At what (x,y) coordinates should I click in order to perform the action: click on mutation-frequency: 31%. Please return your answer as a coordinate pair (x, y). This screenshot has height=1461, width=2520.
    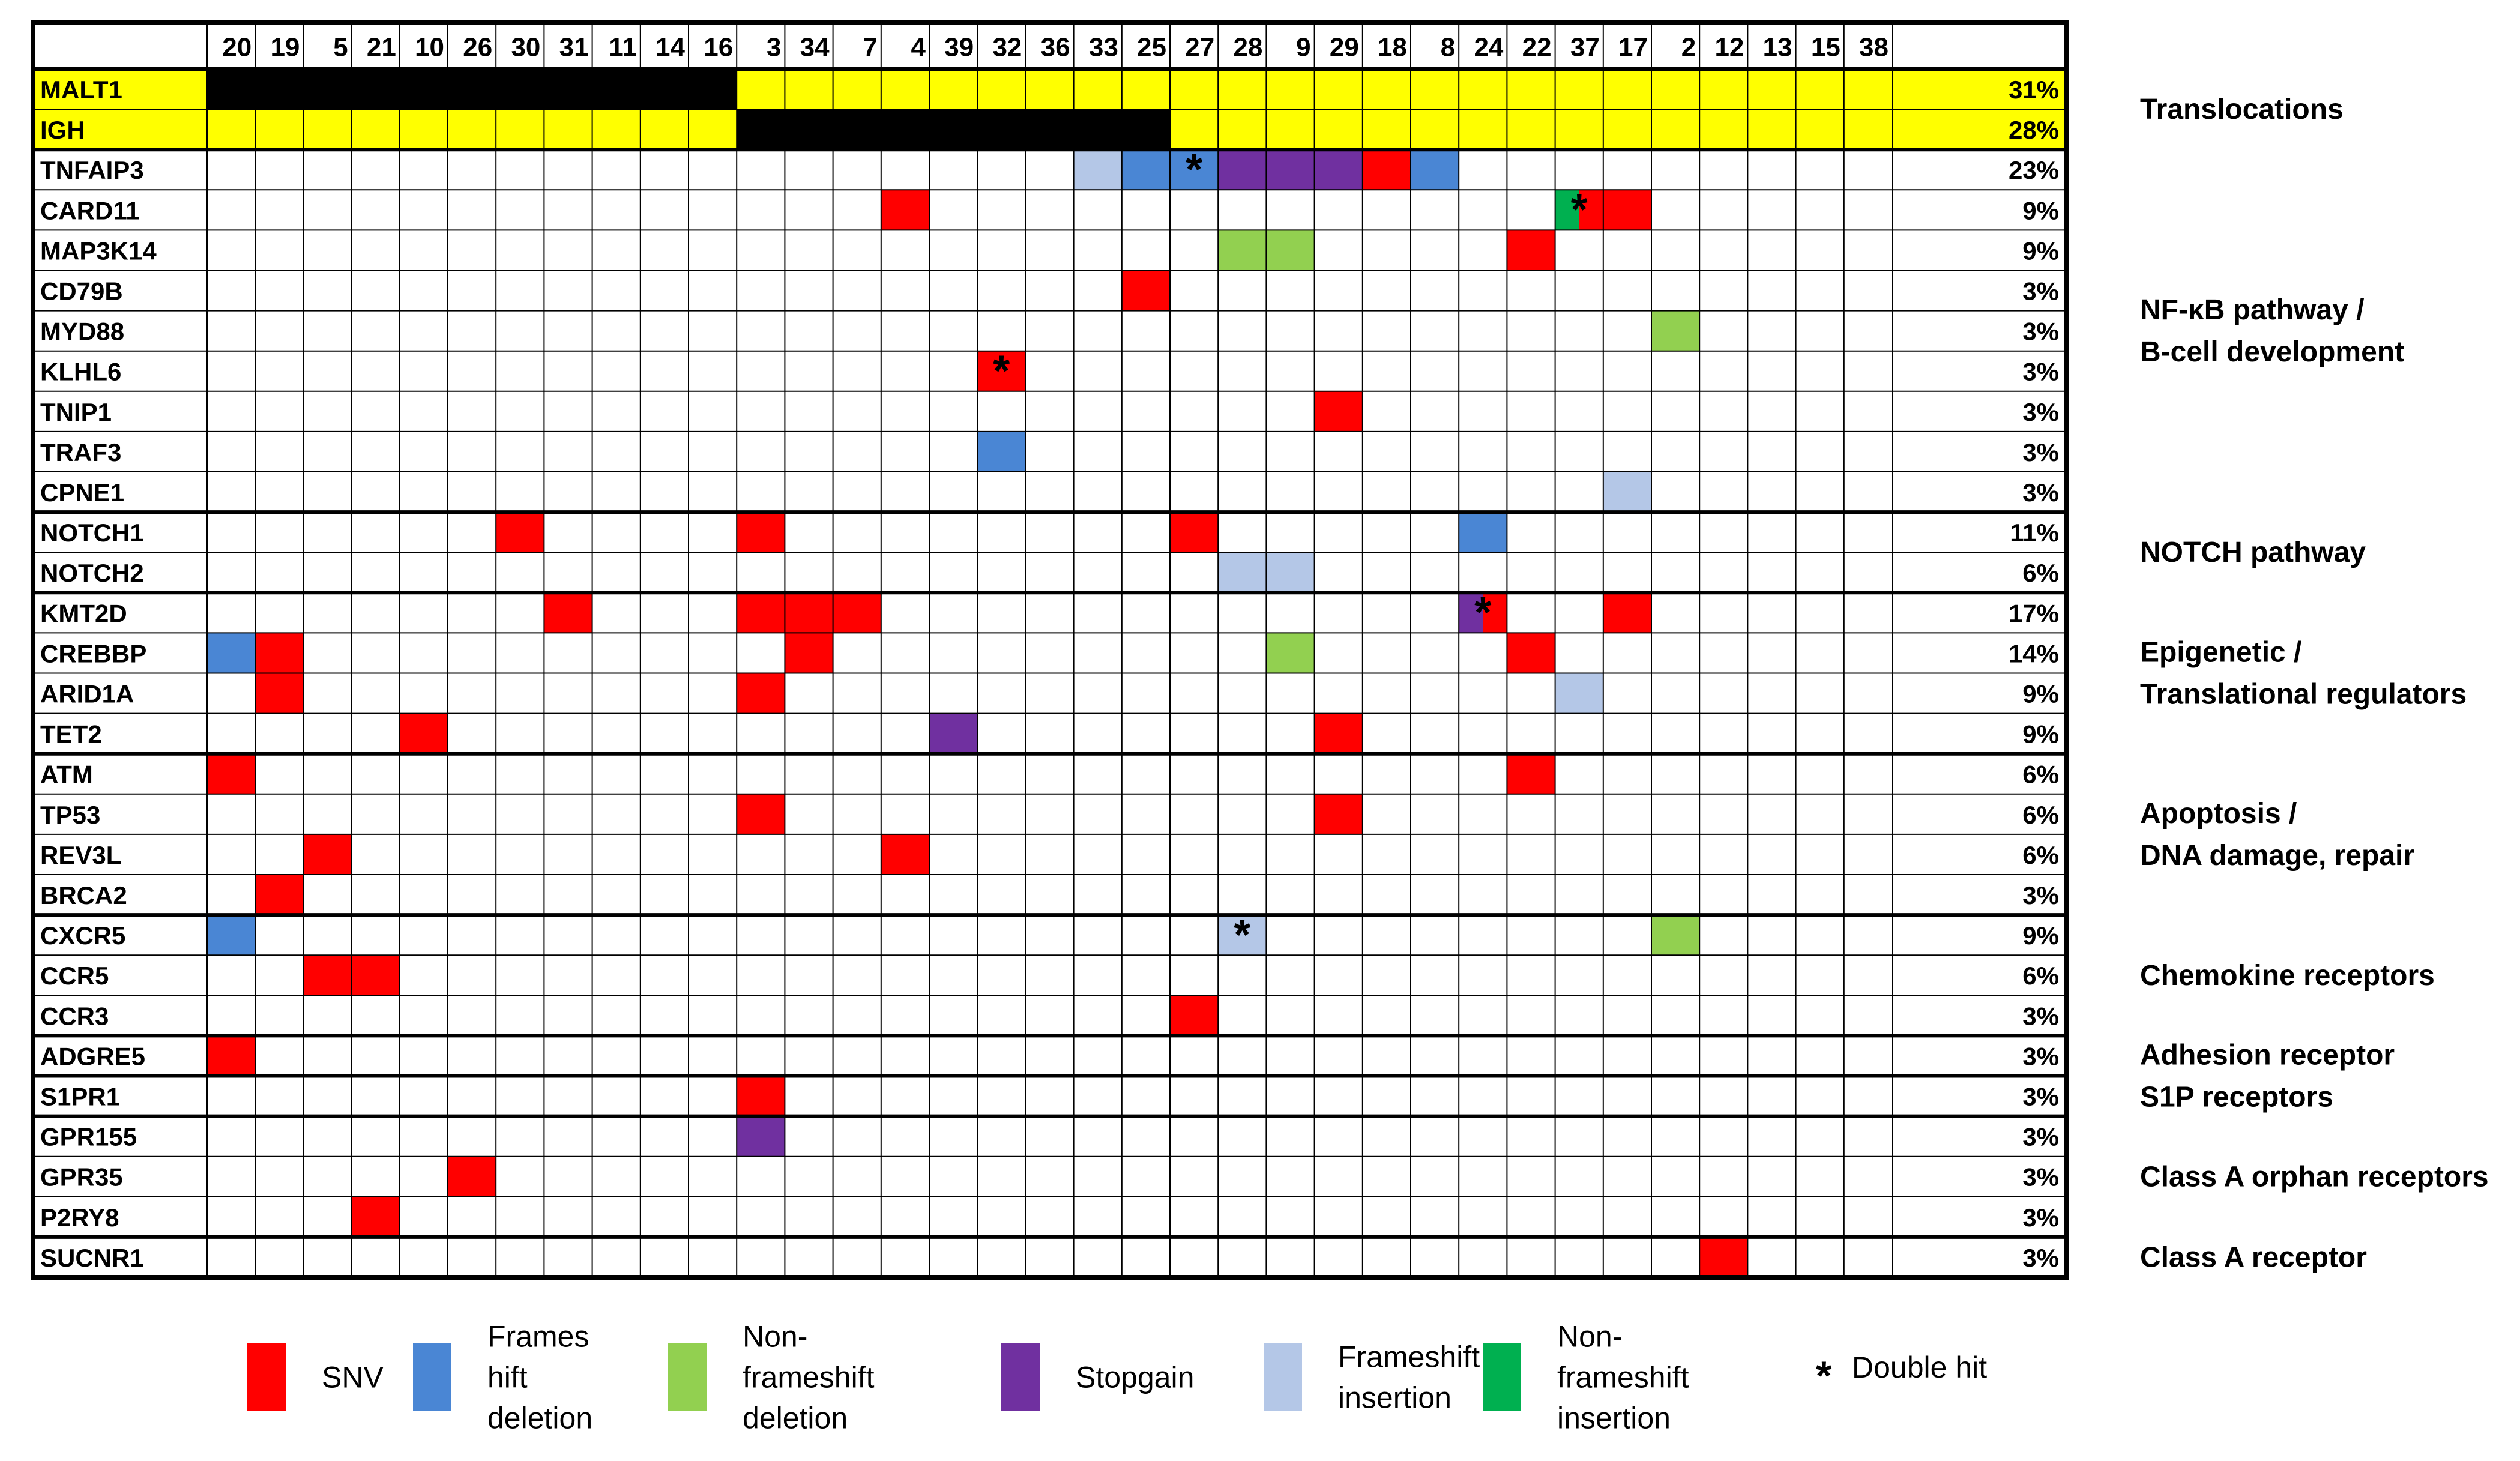
    Looking at the image, I should click on (2034, 90).